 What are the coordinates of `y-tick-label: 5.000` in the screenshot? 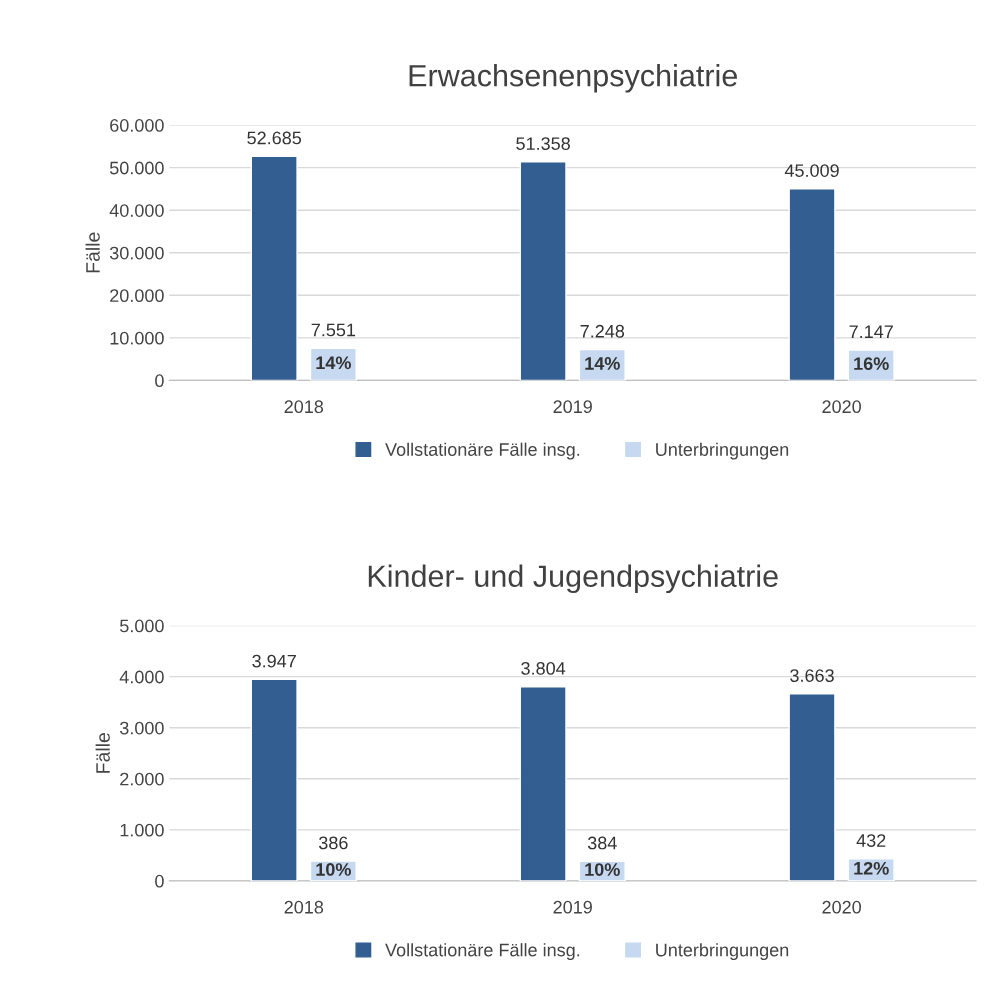 It's located at (142, 626).